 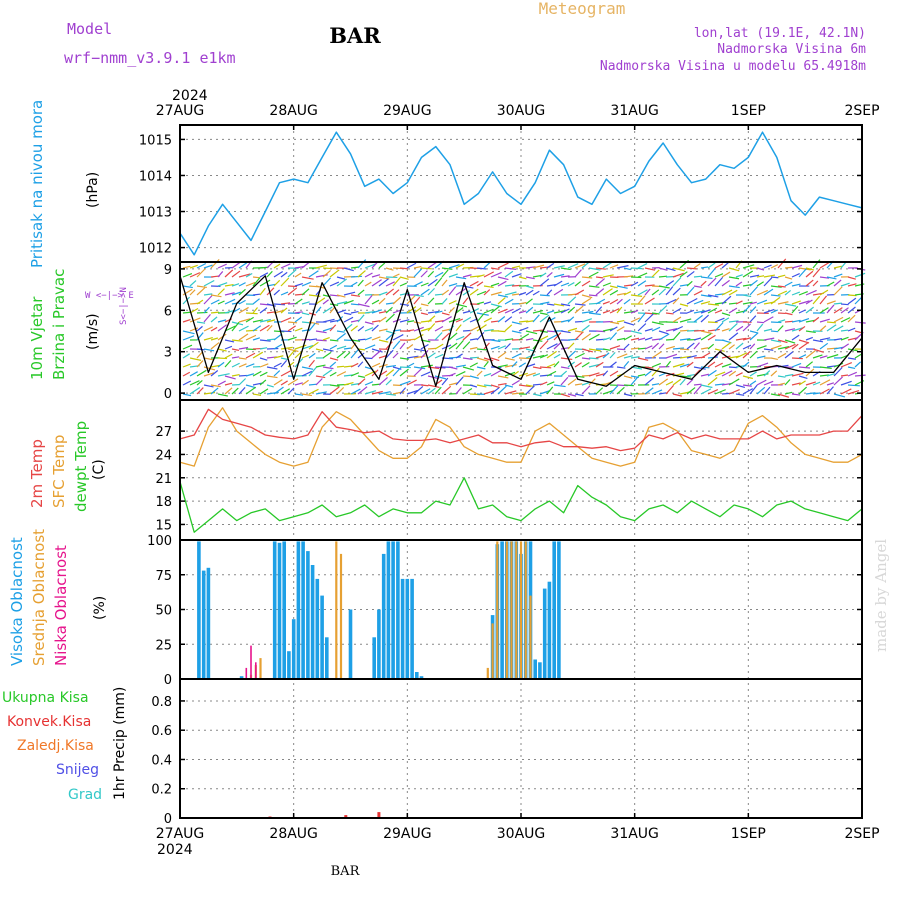 I want to click on temp-unit: (C), so click(x=99, y=469).